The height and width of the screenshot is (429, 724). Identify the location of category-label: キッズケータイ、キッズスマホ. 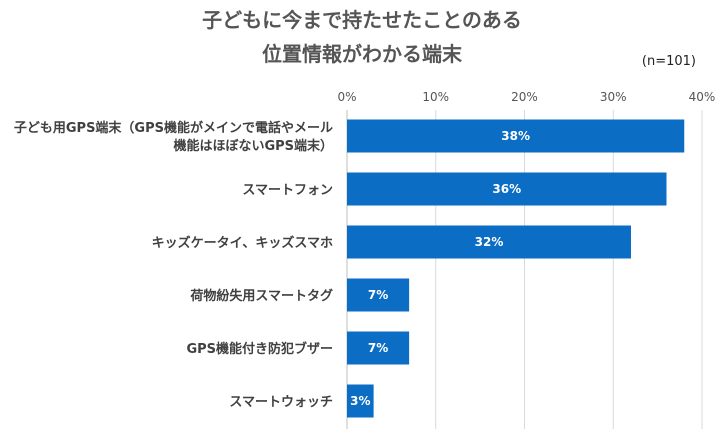
(242, 243).